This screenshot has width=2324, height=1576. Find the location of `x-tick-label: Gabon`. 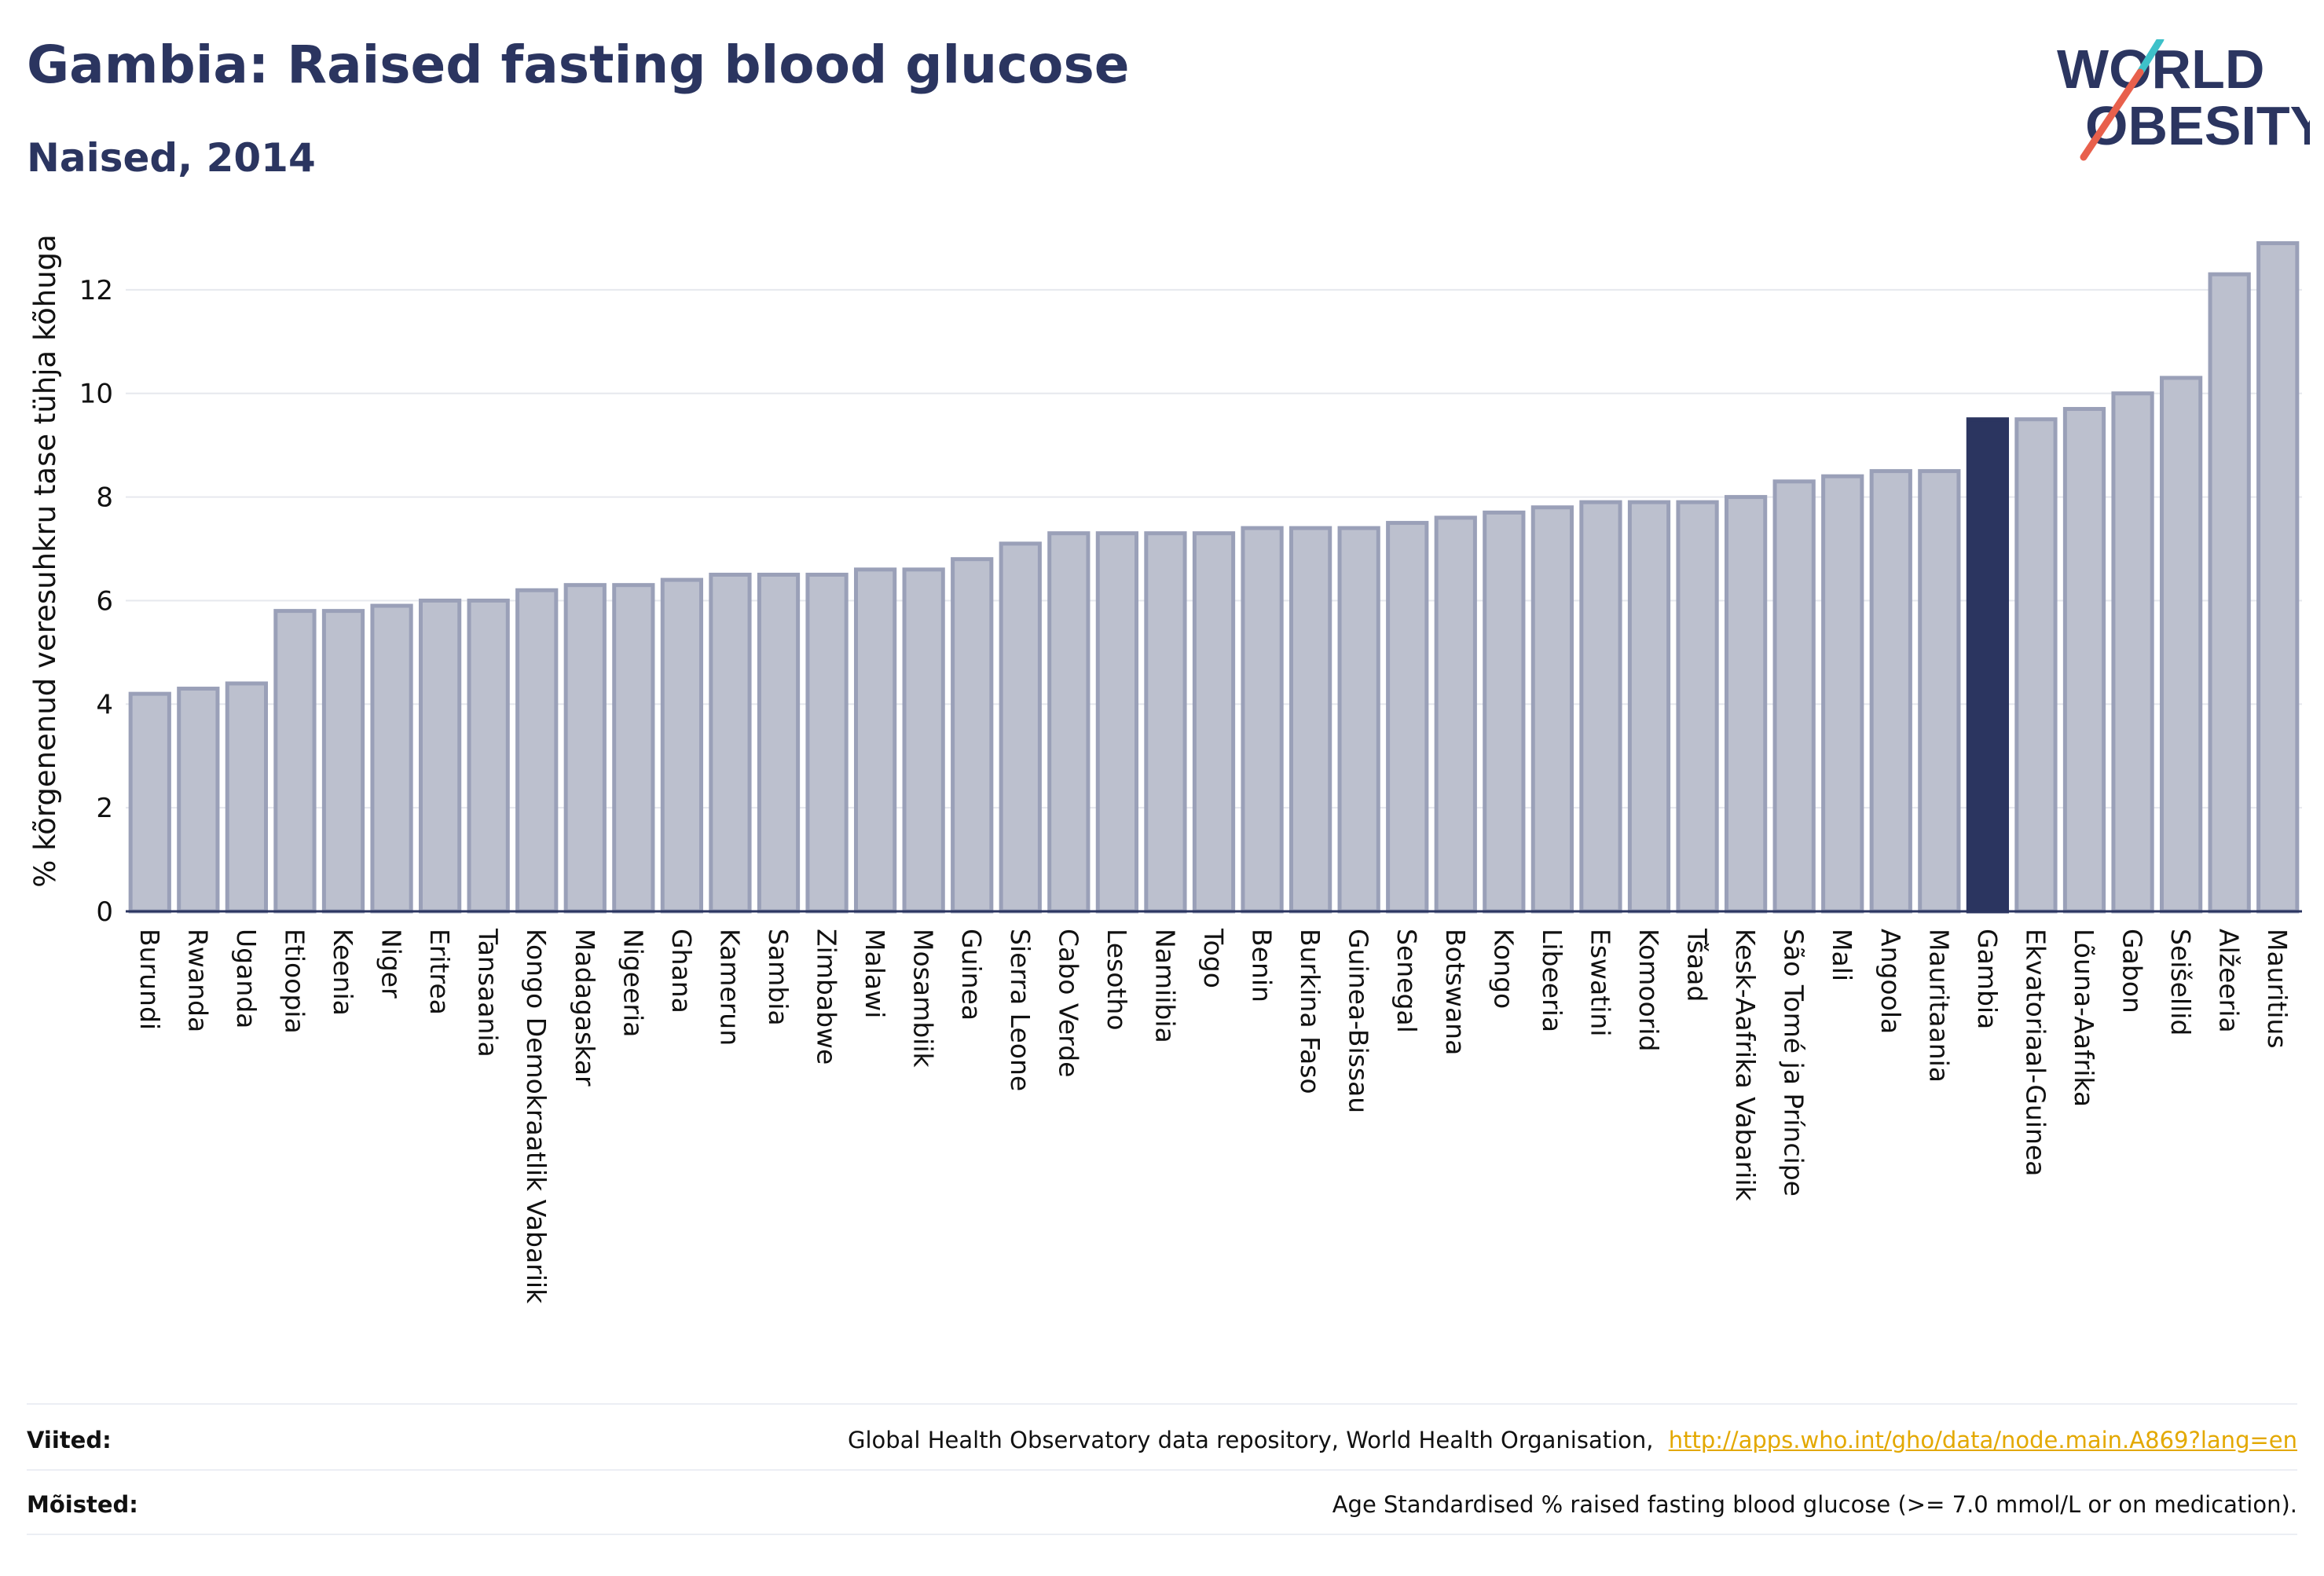

x-tick-label: Gabon is located at coordinates (2132, 971).